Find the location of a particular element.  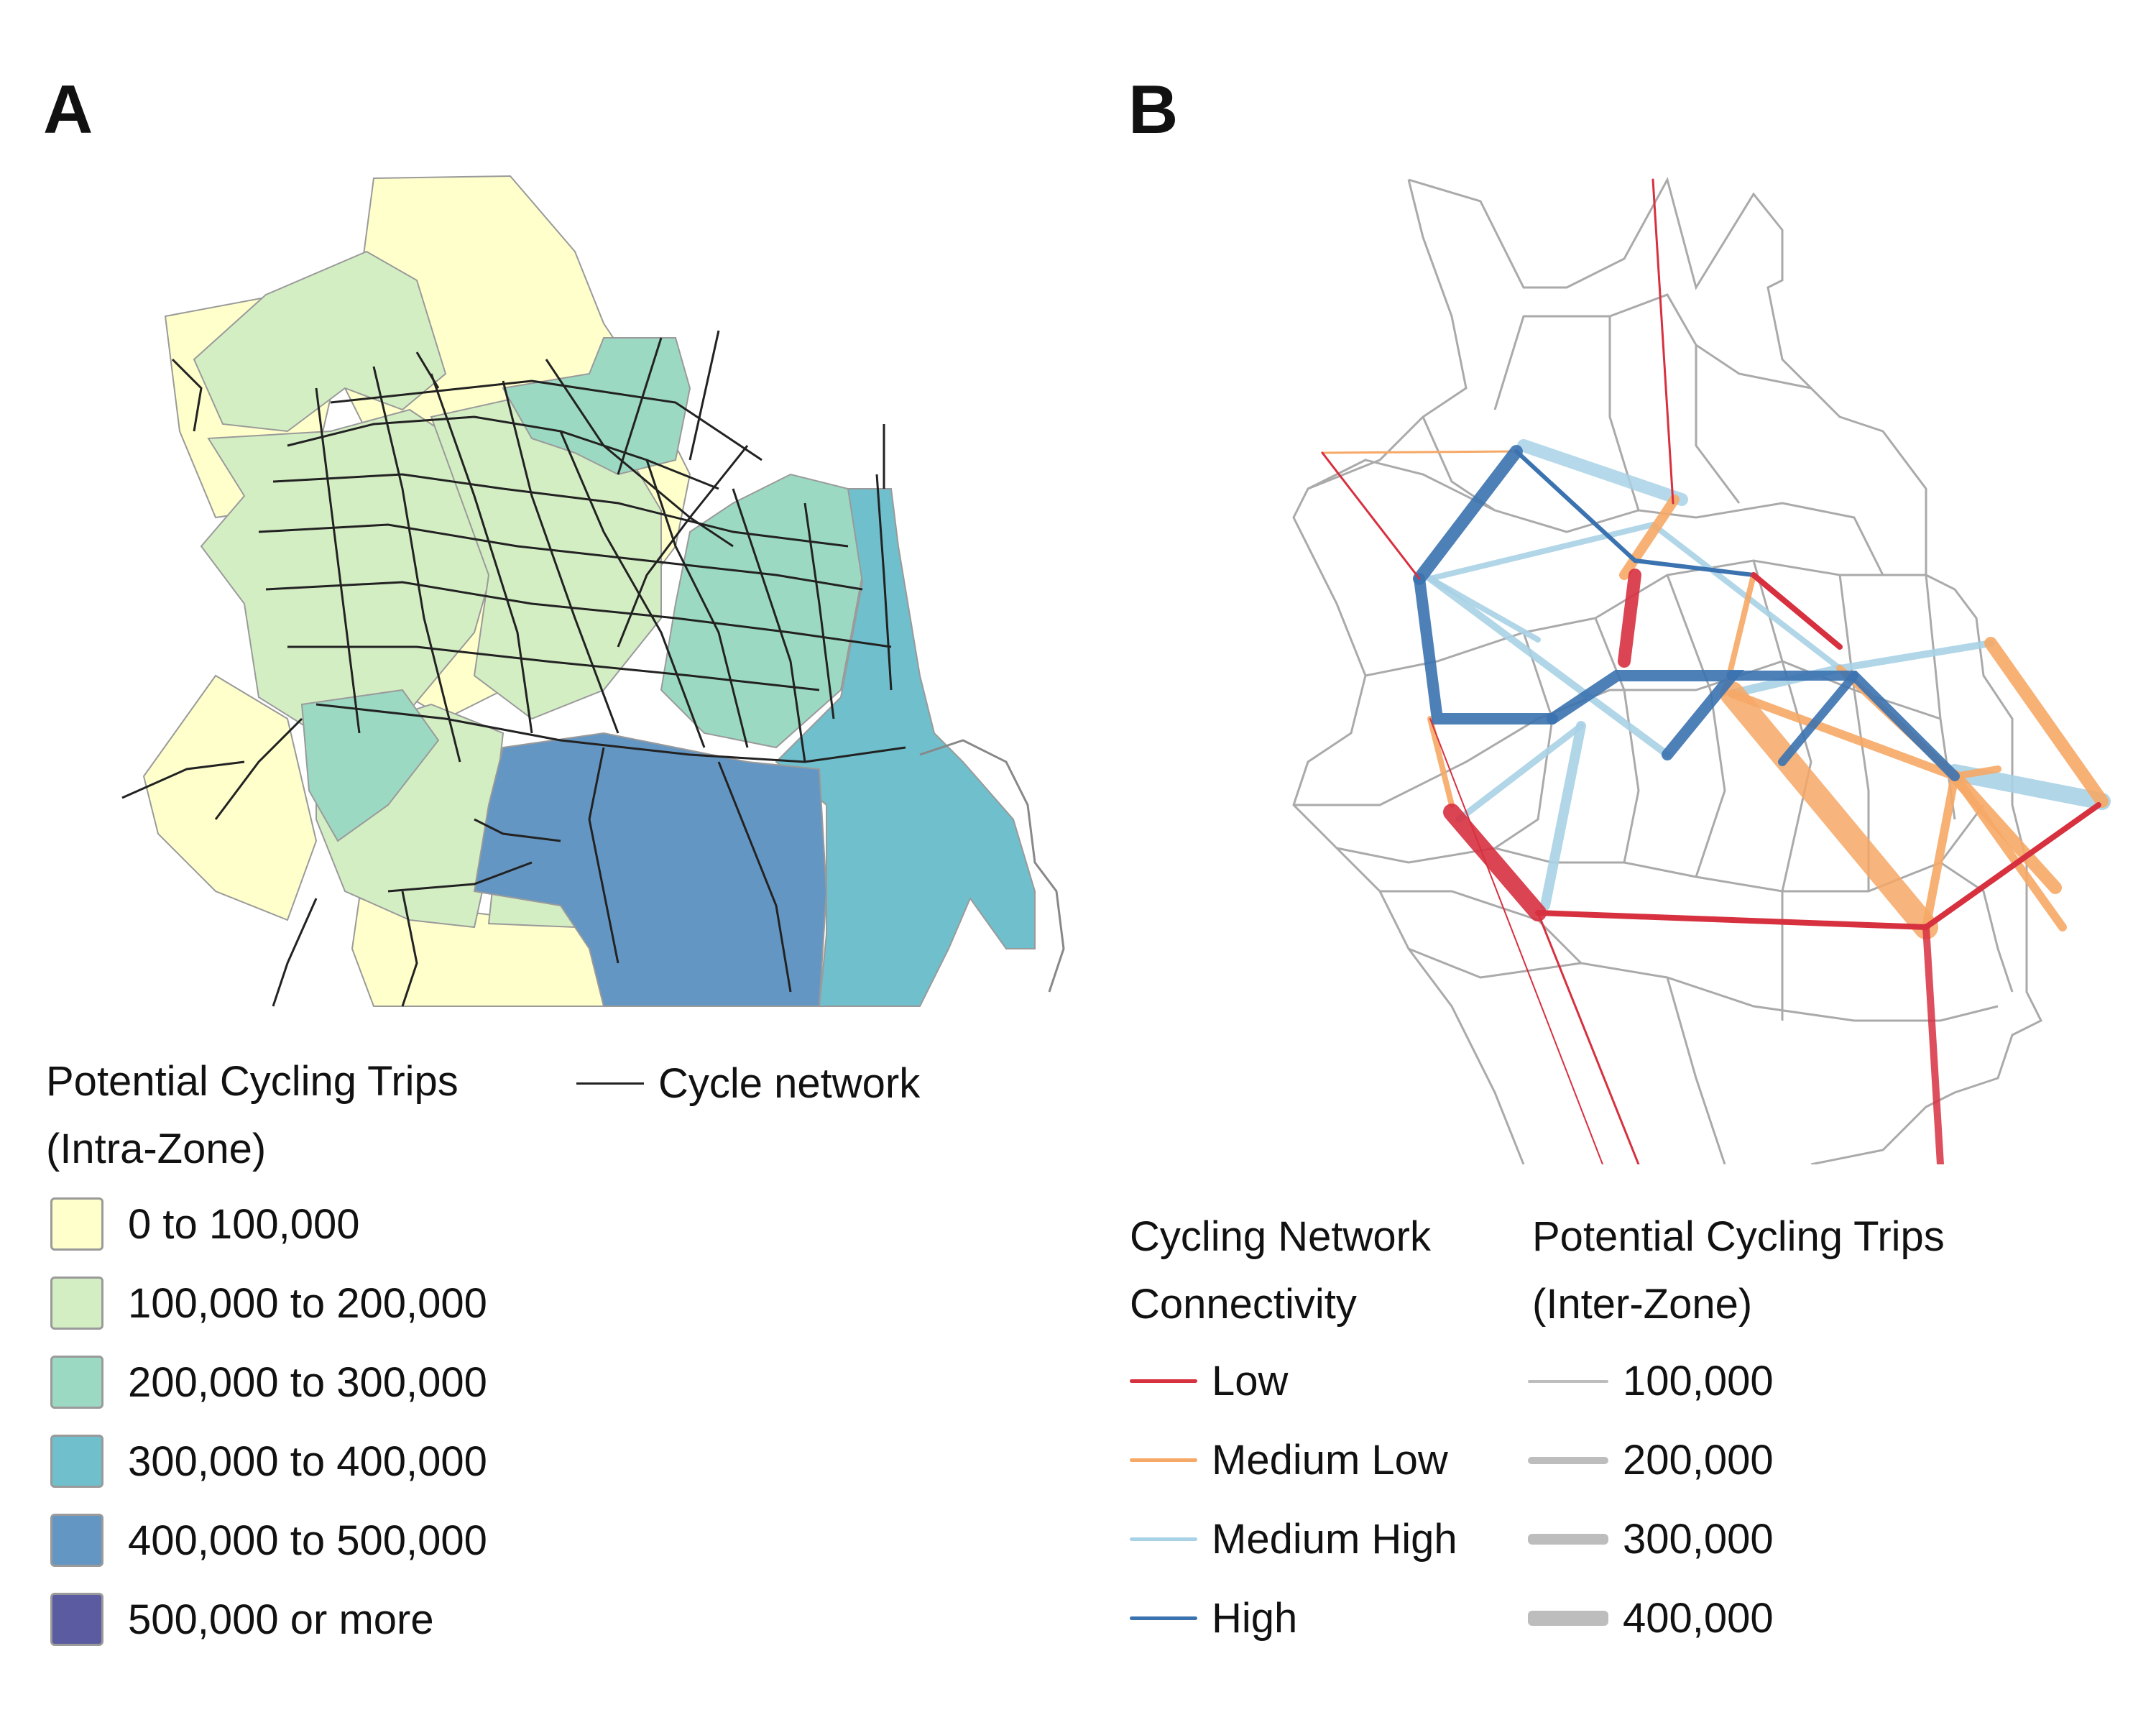

trips-100k-row: 100,000 is located at coordinates (1651, 1381).